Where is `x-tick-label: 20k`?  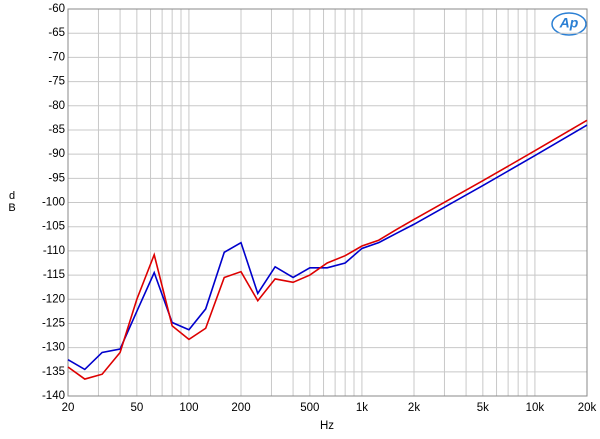
x-tick-label: 20k is located at coordinates (587, 408).